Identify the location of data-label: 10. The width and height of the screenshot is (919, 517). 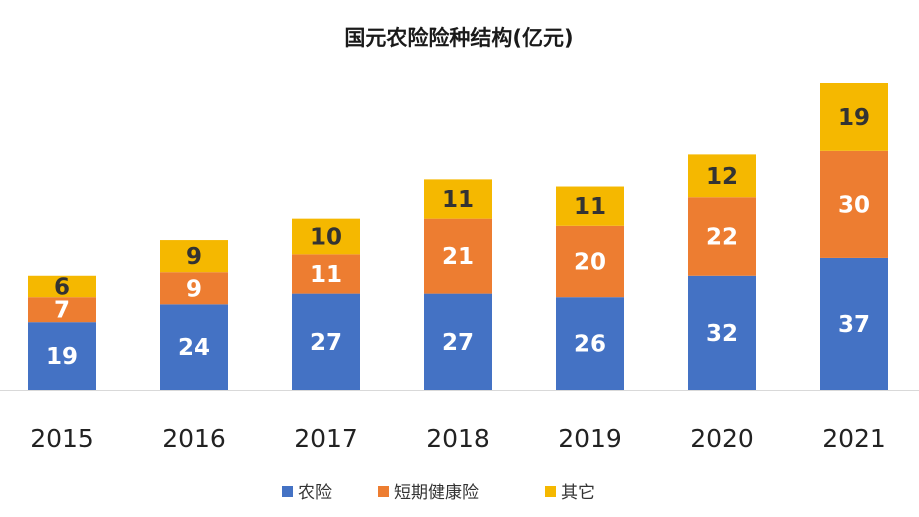
(326, 238).